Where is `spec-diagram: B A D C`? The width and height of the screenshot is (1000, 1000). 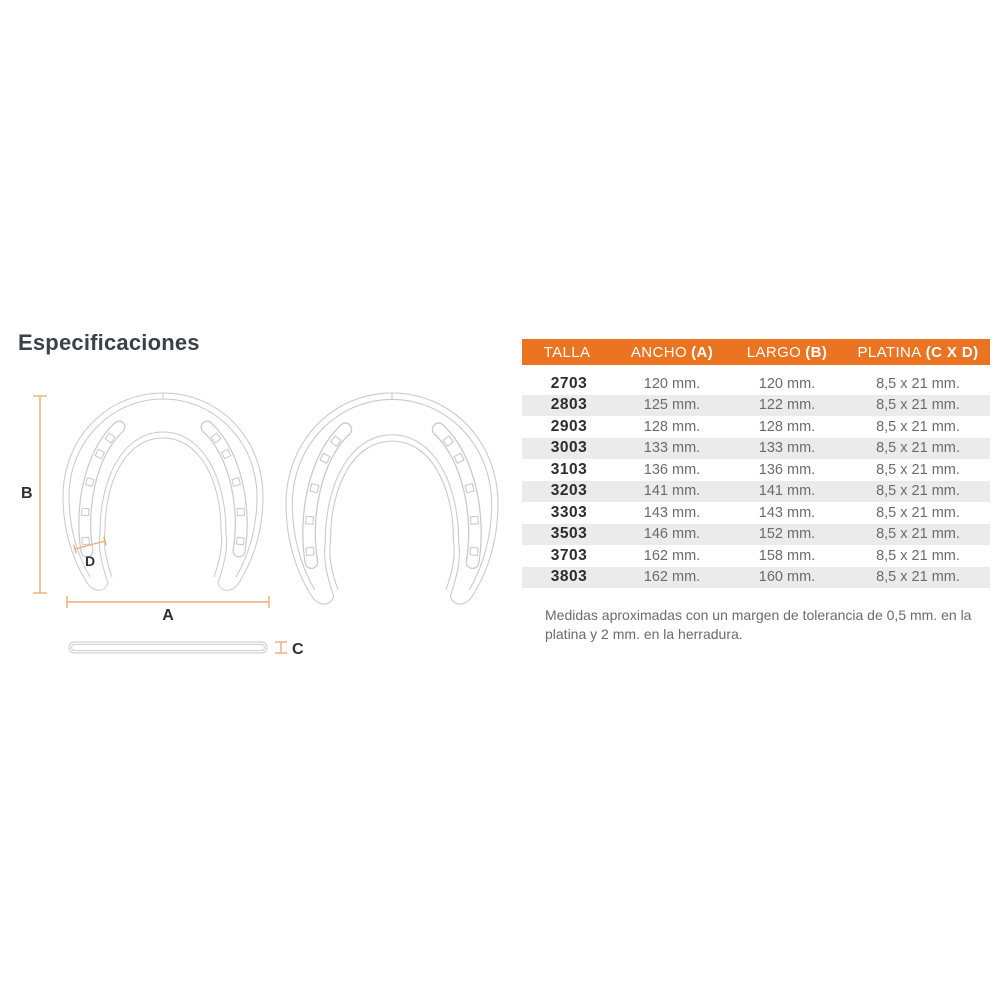
spec-diagram: B A D C is located at coordinates (265, 521).